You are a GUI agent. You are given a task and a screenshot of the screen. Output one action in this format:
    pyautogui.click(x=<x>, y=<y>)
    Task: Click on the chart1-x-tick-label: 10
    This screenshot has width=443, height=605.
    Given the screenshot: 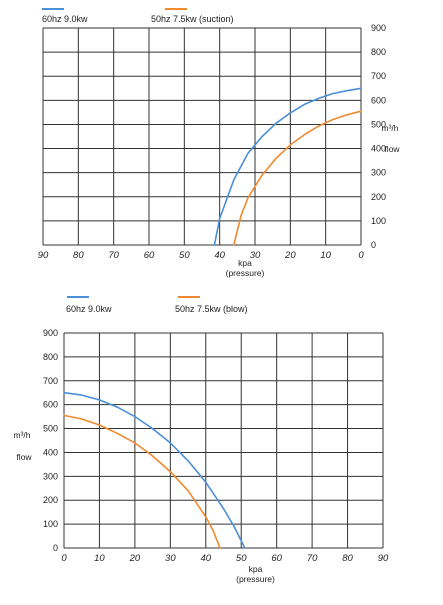 What is the action you would take?
    pyautogui.click(x=325, y=255)
    